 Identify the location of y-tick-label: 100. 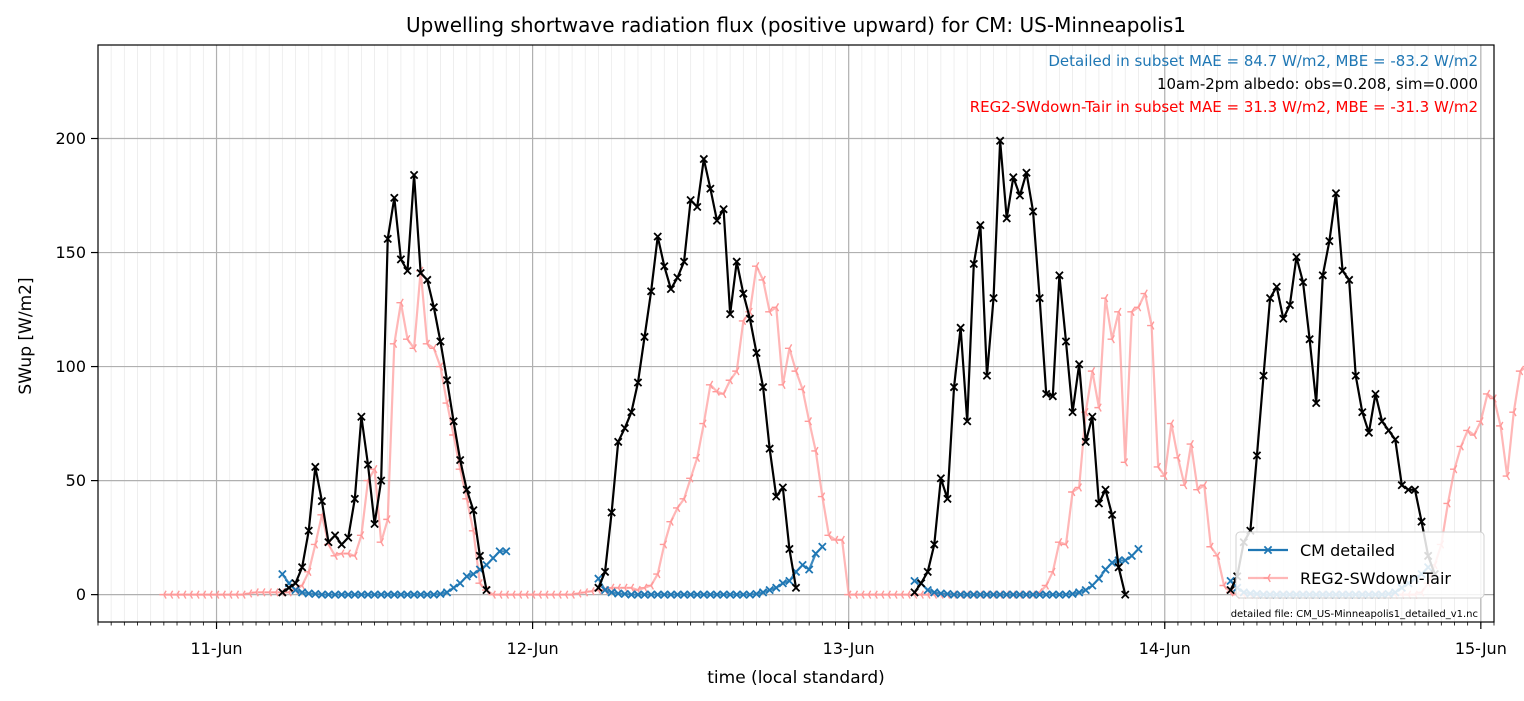
(70, 366).